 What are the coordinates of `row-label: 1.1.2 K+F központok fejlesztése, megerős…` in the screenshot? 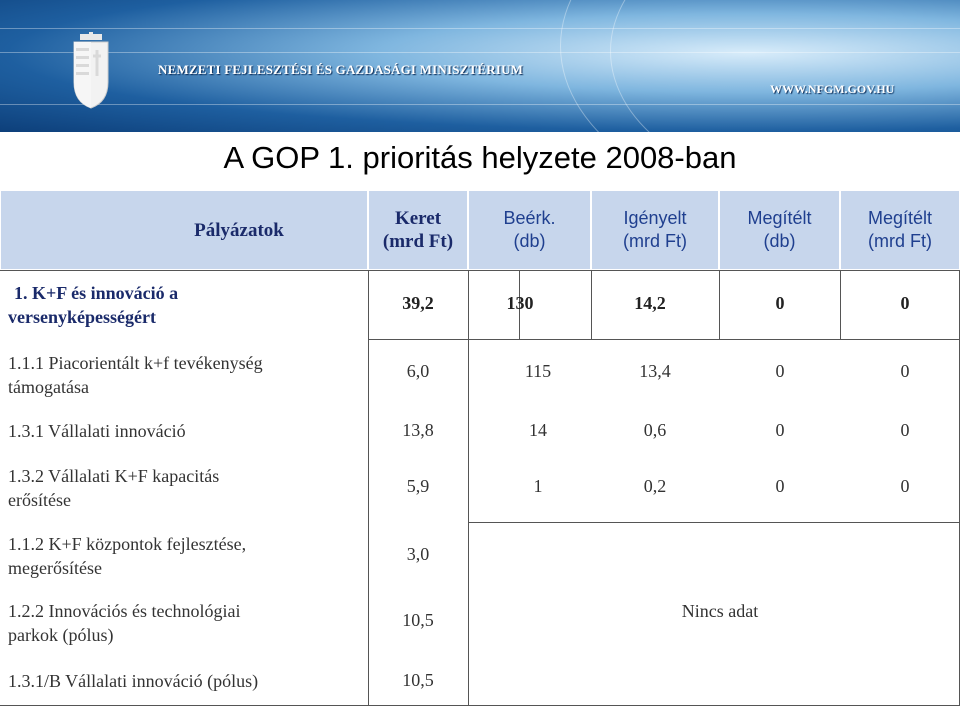 It's located at (184, 556).